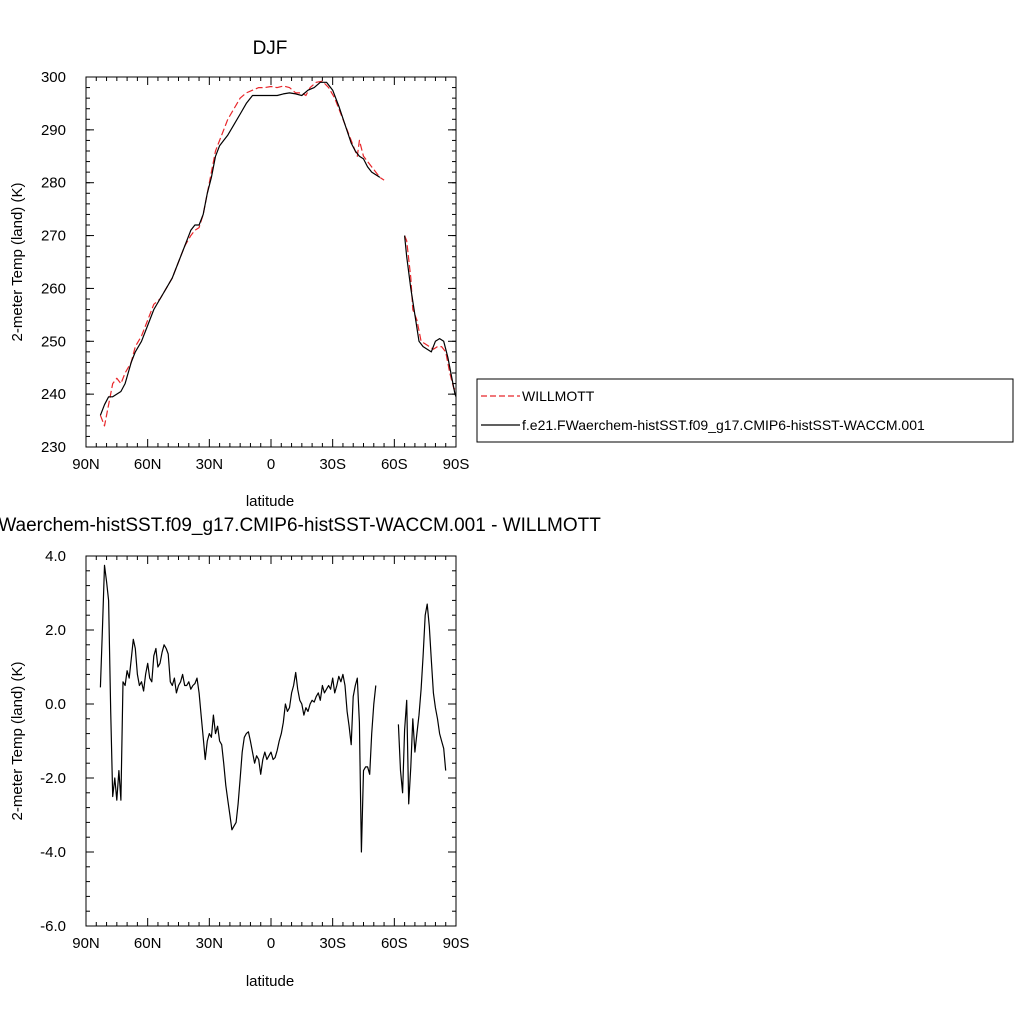 Image resolution: width=1024 pixels, height=1024 pixels. I want to click on bottom-x-tick-label: 90N, so click(86, 943).